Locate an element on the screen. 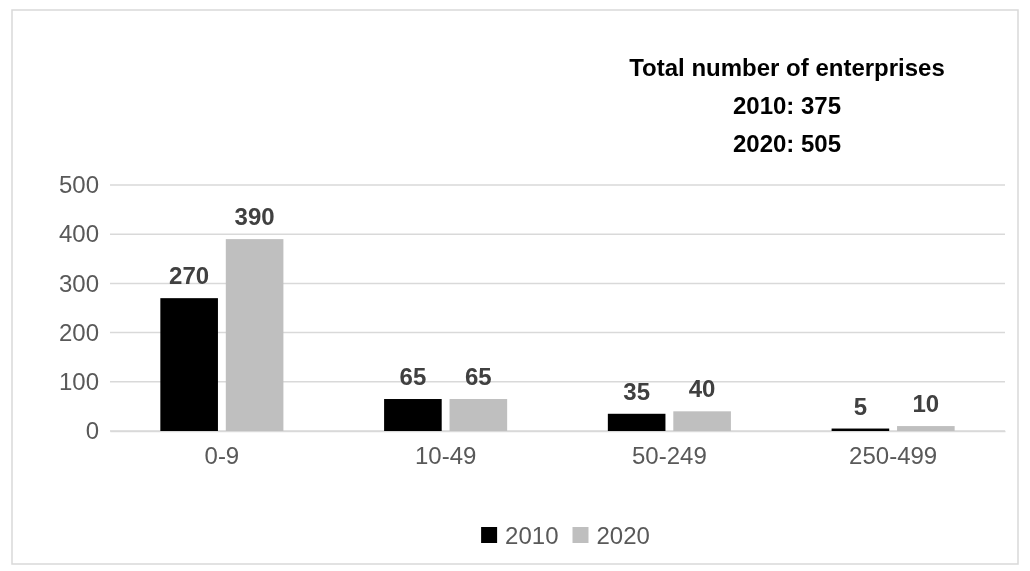 The image size is (1030, 571). y-tick-label: 100 is located at coordinates (78, 381).